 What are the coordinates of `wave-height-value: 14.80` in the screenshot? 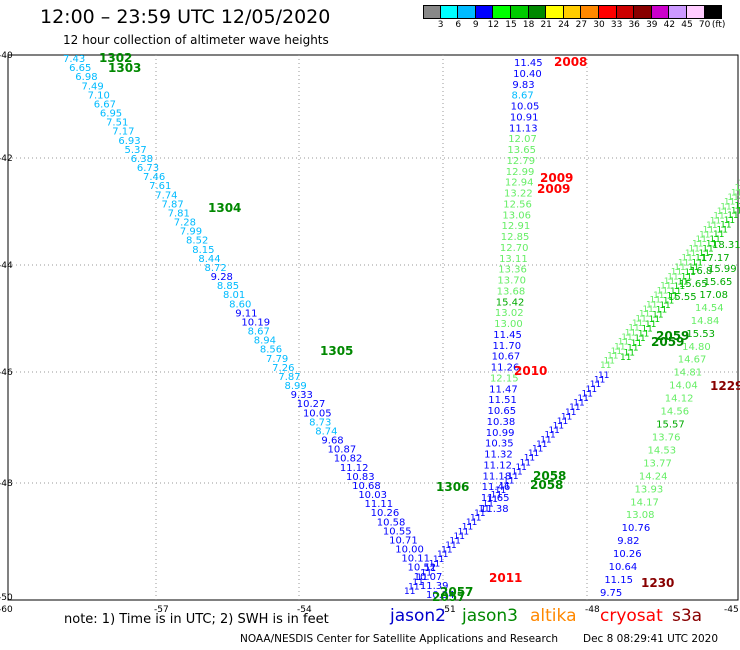 It's located at (696, 347).